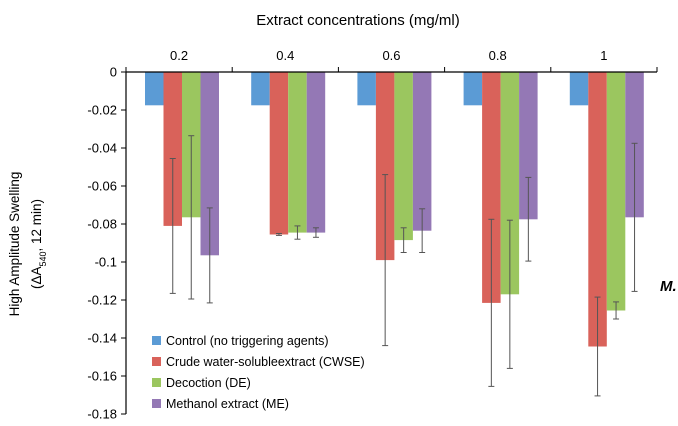 The height and width of the screenshot is (426, 678). I want to click on legend-label-1: Crude water-solubleextract (CWSE), so click(265, 362).